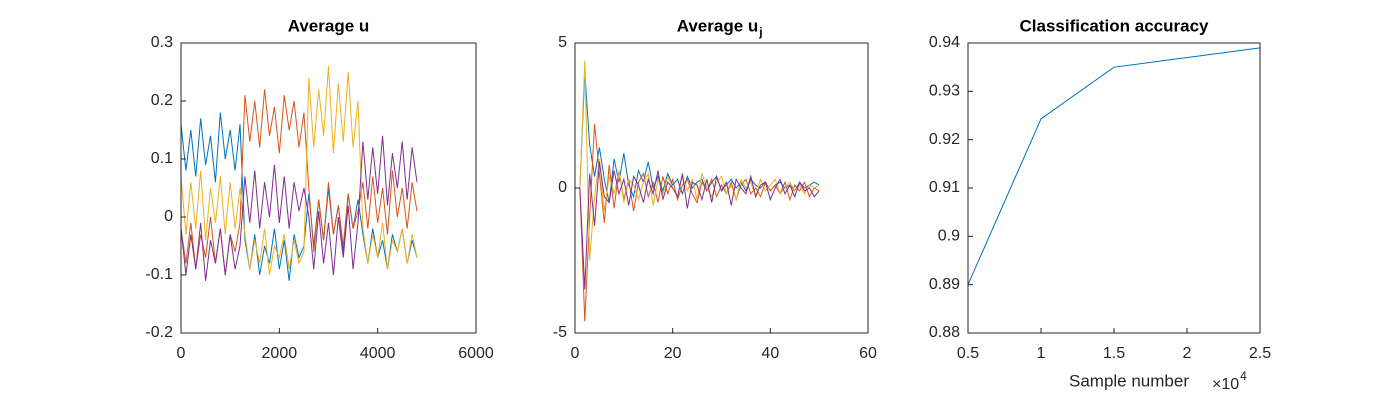 This screenshot has width=1400, height=400. Describe the element at coordinates (1260, 353) in the screenshot. I see `x-tick-label: 2.5` at that location.